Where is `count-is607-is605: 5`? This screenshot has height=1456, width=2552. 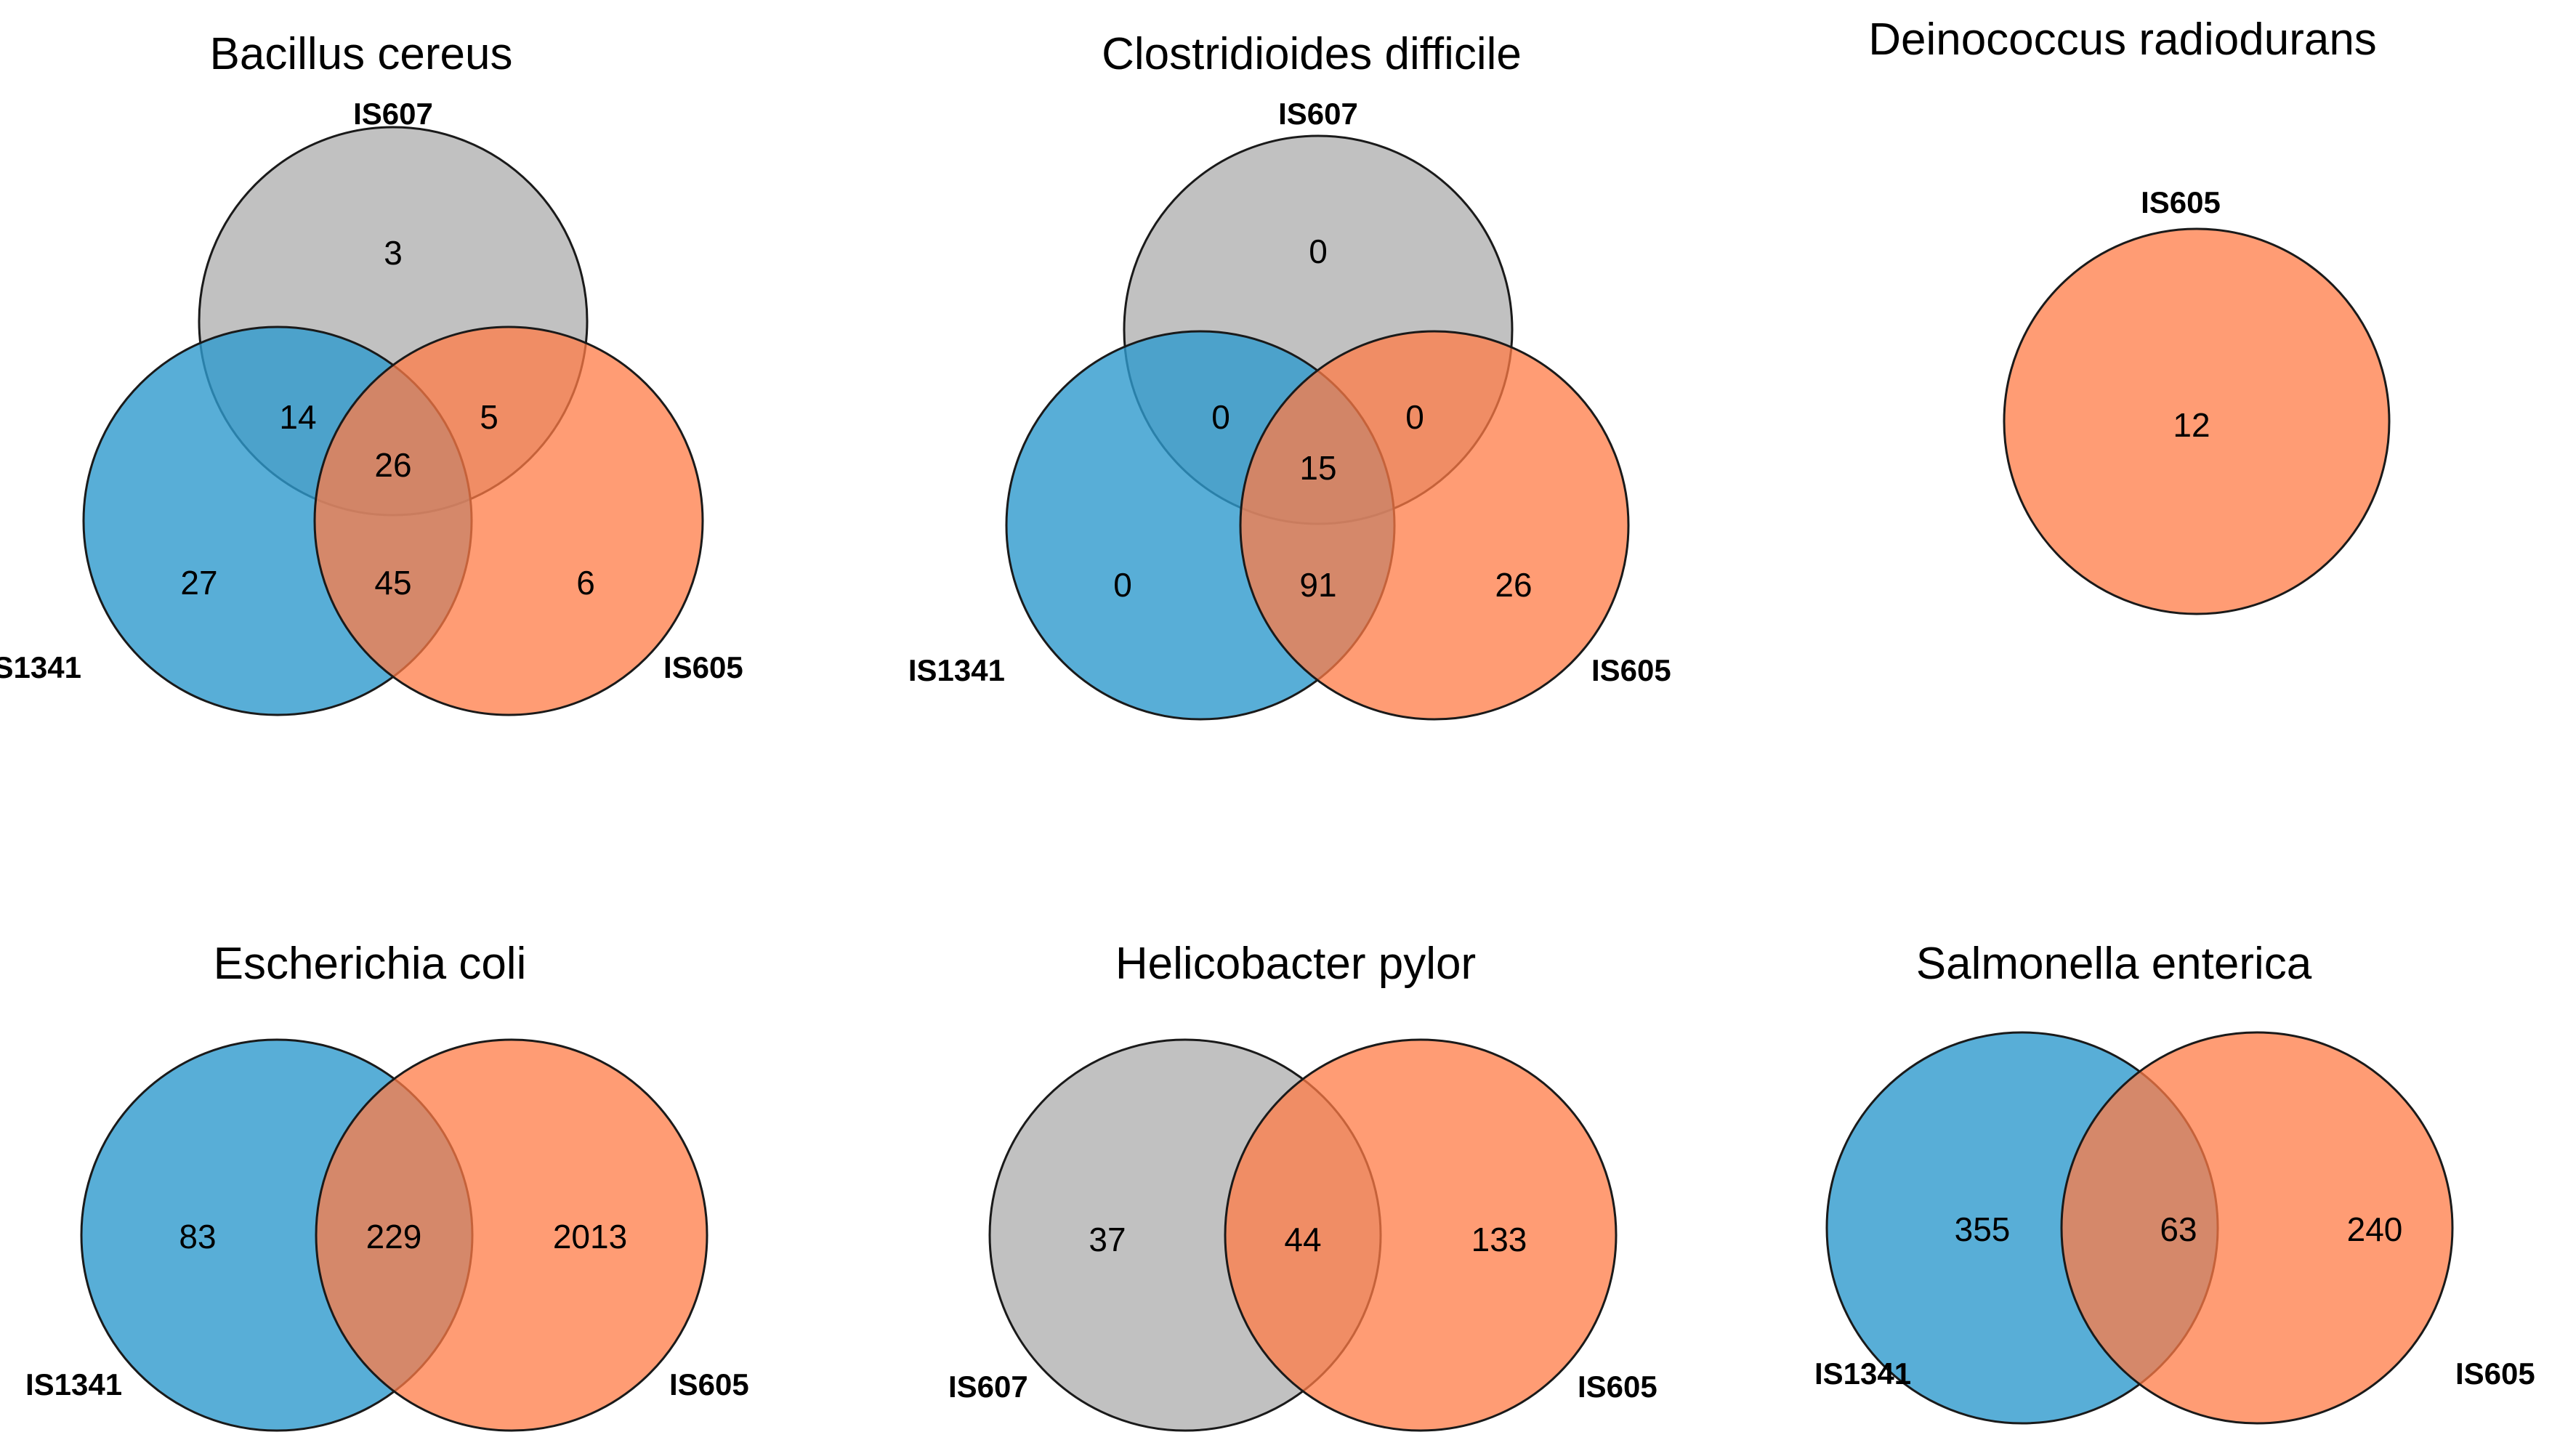
count-is607-is605: 5 is located at coordinates (489, 417).